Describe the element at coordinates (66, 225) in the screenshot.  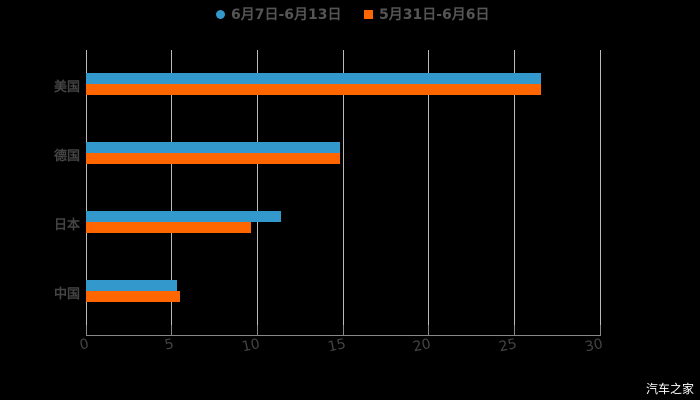
I see `category-label-japan: 日本` at that location.